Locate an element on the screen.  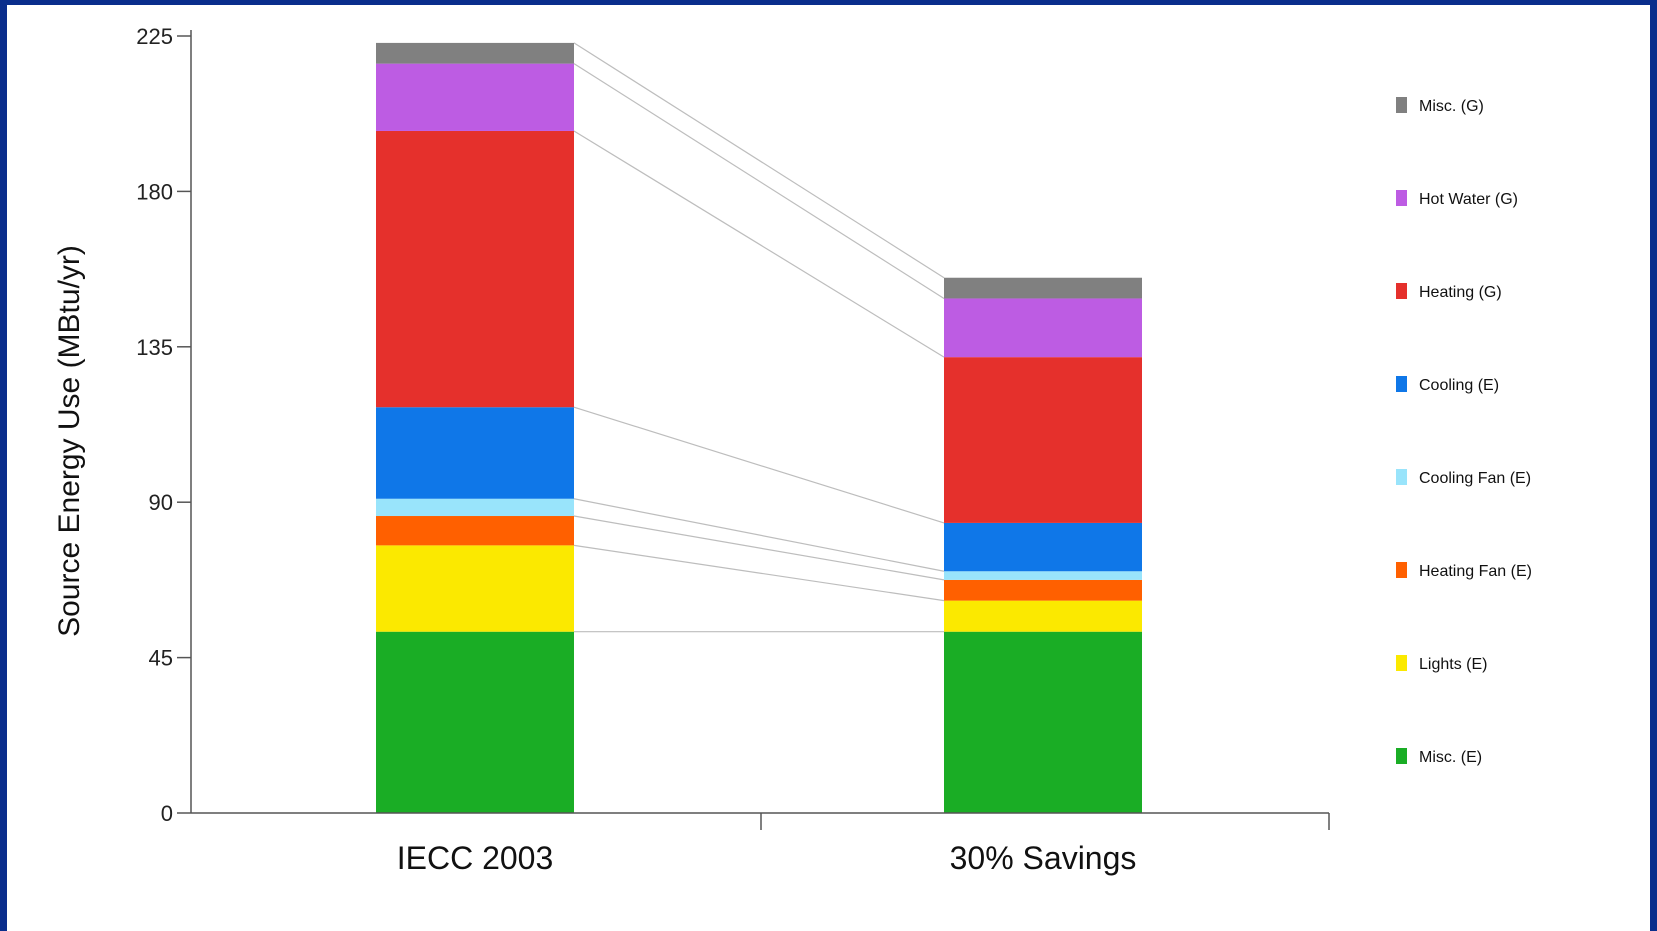
legend-label: Cooling Fan (E) is located at coordinates (1475, 478).